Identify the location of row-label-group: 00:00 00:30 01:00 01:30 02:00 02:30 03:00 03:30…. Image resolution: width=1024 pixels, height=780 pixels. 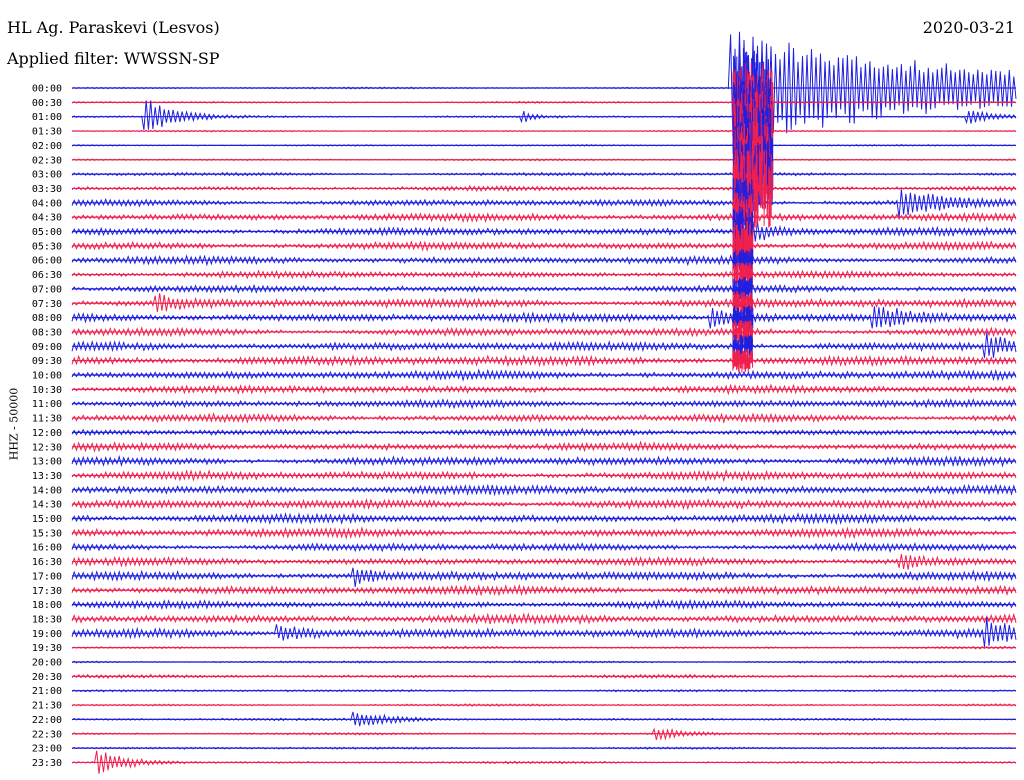
(47, 426).